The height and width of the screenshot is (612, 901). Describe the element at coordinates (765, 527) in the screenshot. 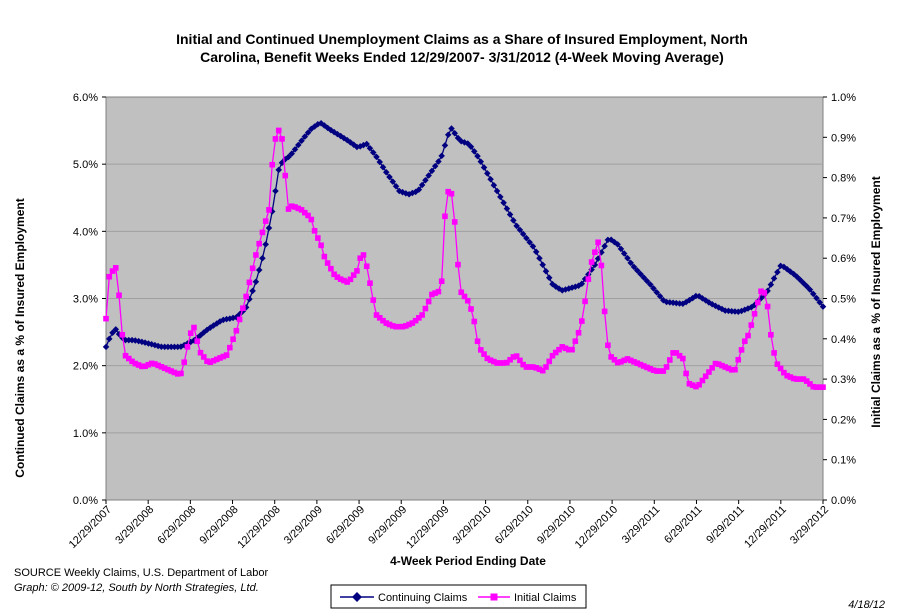

I see `x-tick-label: 12/29/2011` at that location.